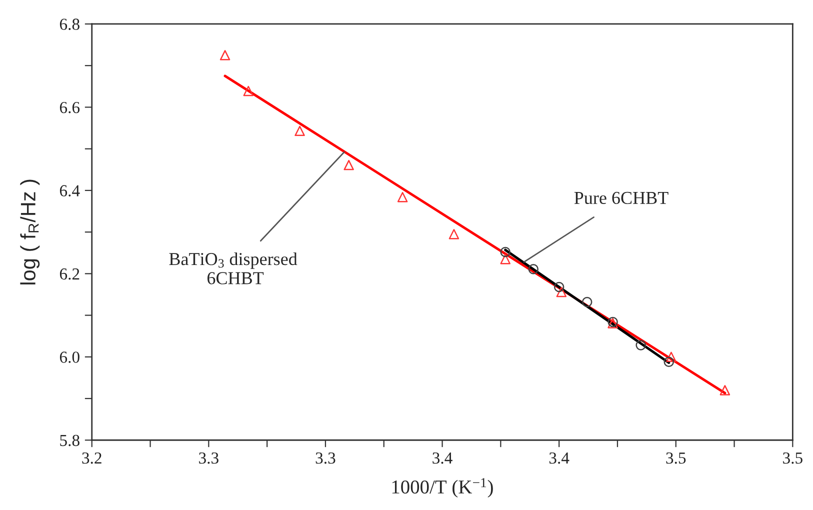 Image resolution: width=813 pixels, height=510 pixels. I want to click on y-axis-title: log ( f$_{R}$/Hz ), so click(30, 232).